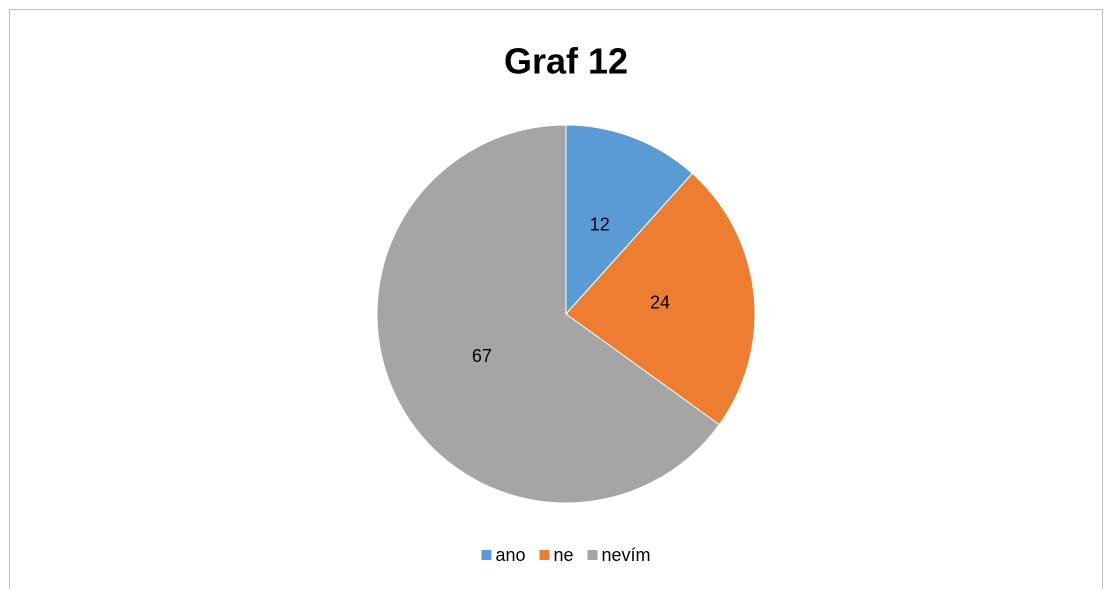  Describe the element at coordinates (566, 61) in the screenshot. I see `chart-title: Graf 12` at that location.